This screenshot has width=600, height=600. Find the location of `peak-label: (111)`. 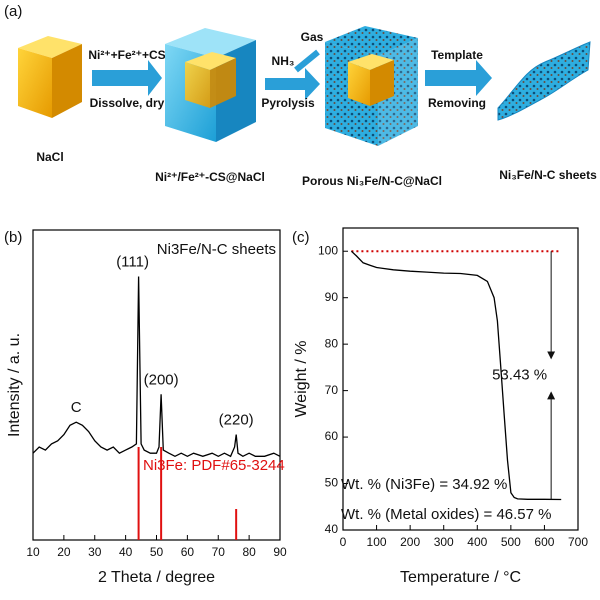

peak-label: (111) is located at coordinates (132, 261).